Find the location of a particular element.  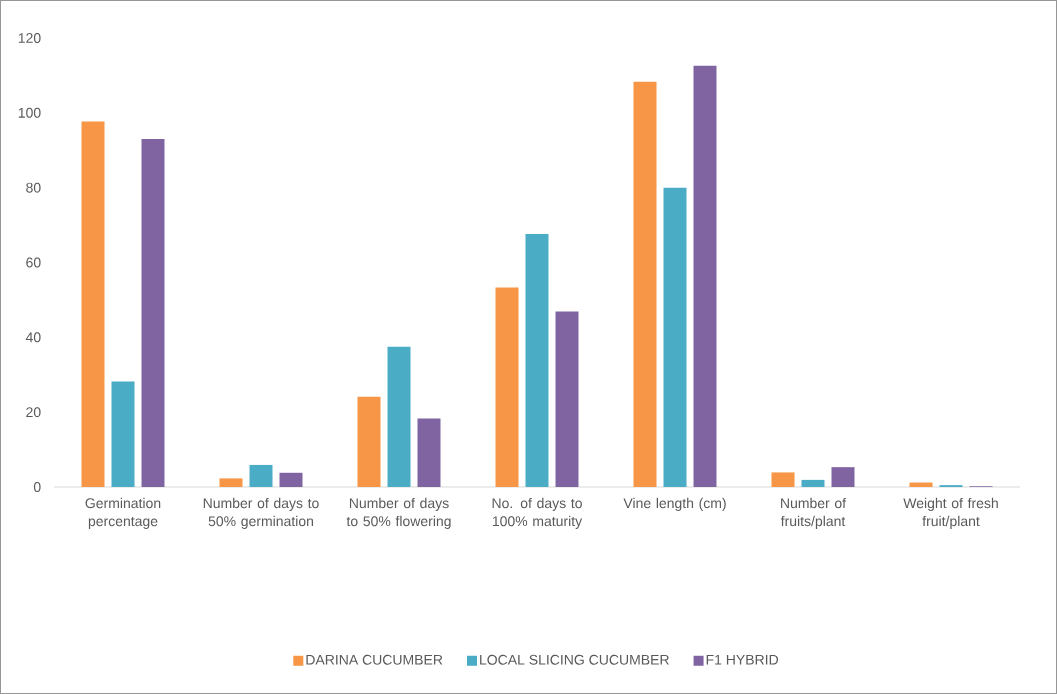

x-tick-label: No. of days to 100% maturity is located at coordinates (537, 513).